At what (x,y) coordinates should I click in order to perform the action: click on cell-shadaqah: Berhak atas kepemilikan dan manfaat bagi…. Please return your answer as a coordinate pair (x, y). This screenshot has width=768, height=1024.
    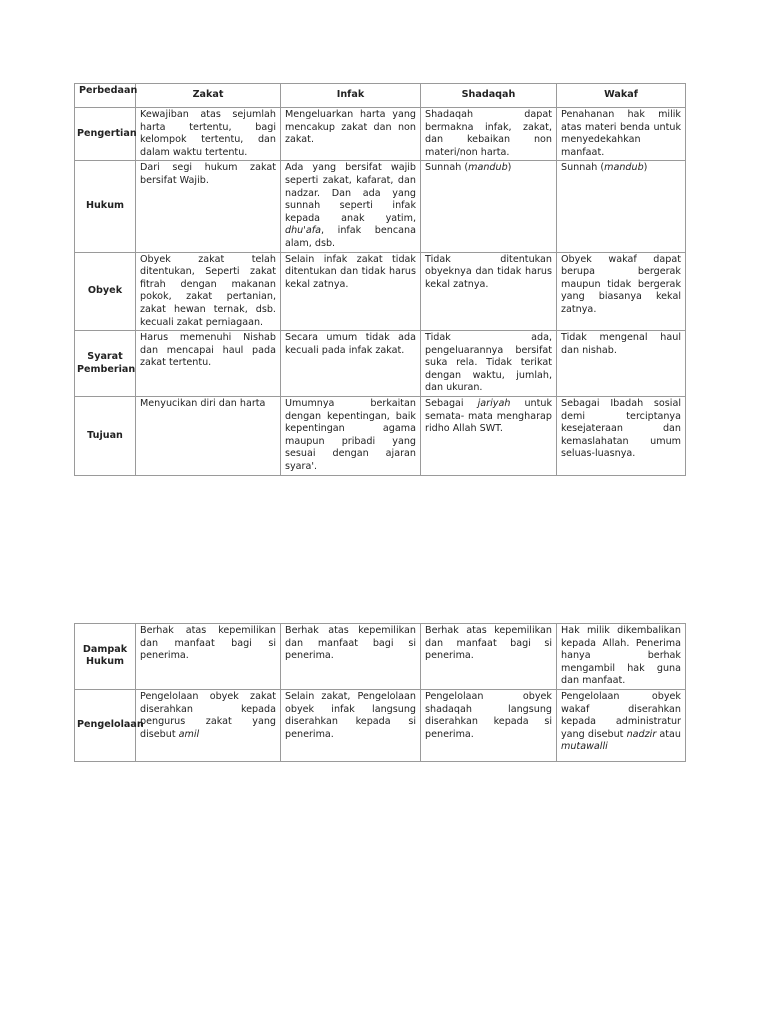
    Looking at the image, I should click on (488, 656).